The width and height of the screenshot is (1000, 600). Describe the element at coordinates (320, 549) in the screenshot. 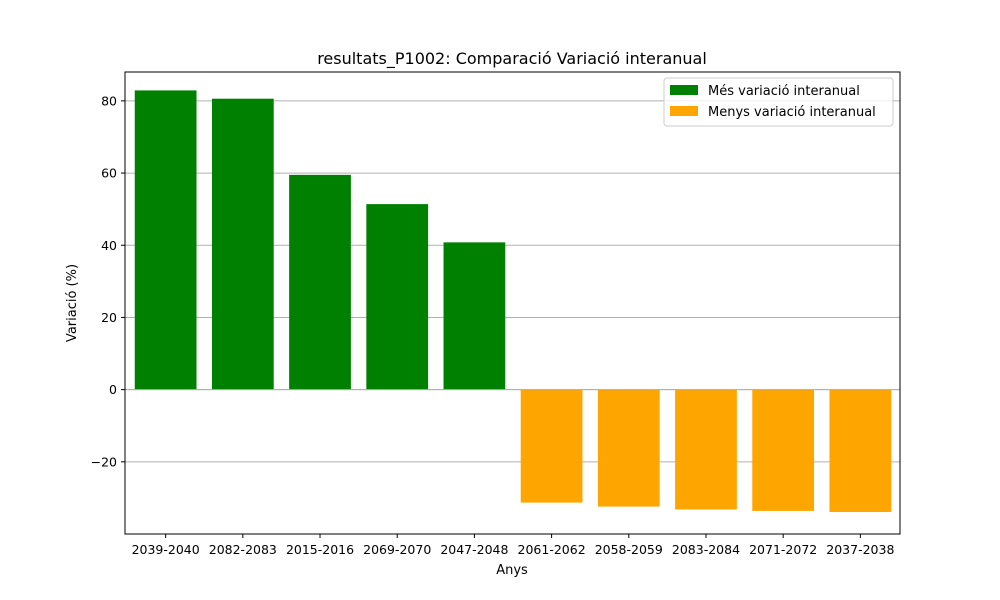

I see `x-tick-label: 2015-2016` at that location.